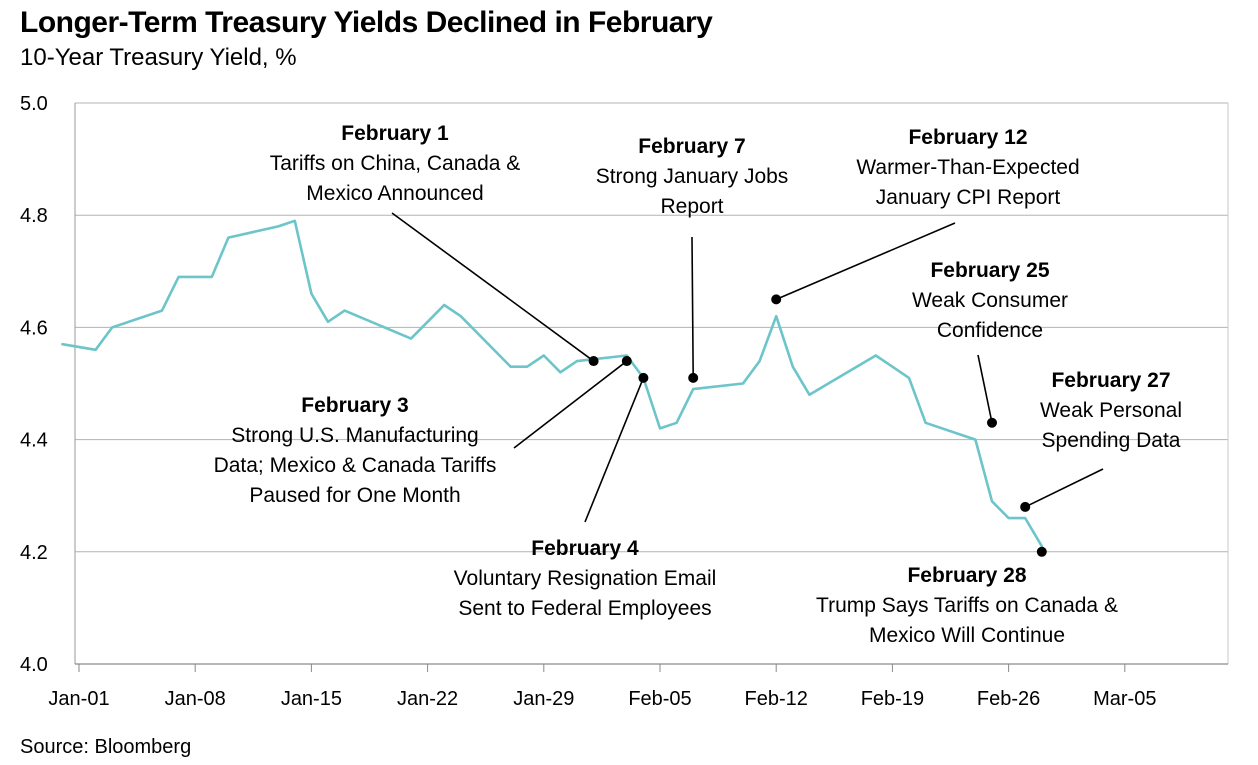  Describe the element at coordinates (1124, 699) in the screenshot. I see `x-tick-label: Mar-05` at that location.